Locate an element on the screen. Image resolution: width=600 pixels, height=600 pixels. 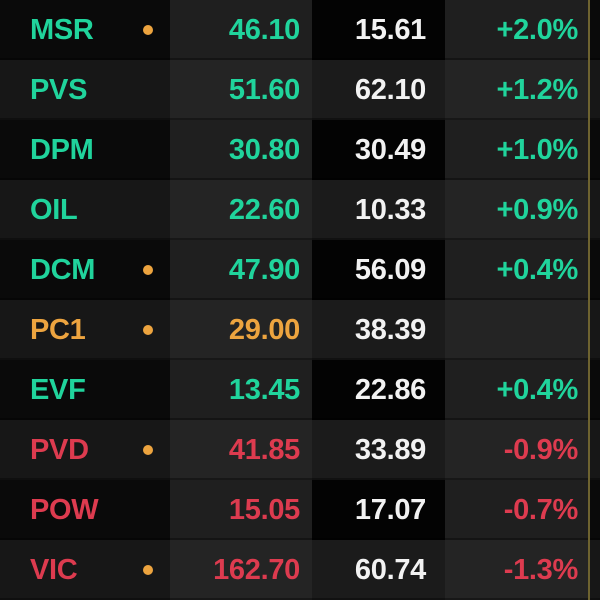
matched-value: 33.89 is located at coordinates (390, 449).